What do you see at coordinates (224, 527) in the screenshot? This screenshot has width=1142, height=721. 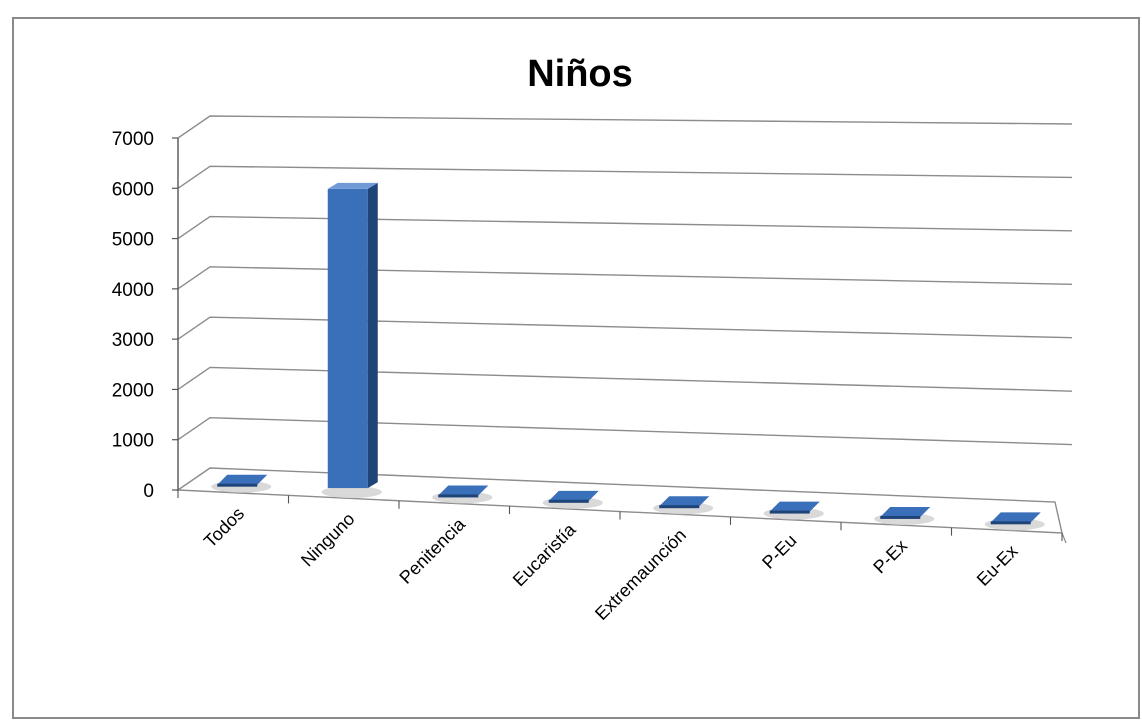 I see `x-tick-label: Todos` at bounding box center [224, 527].